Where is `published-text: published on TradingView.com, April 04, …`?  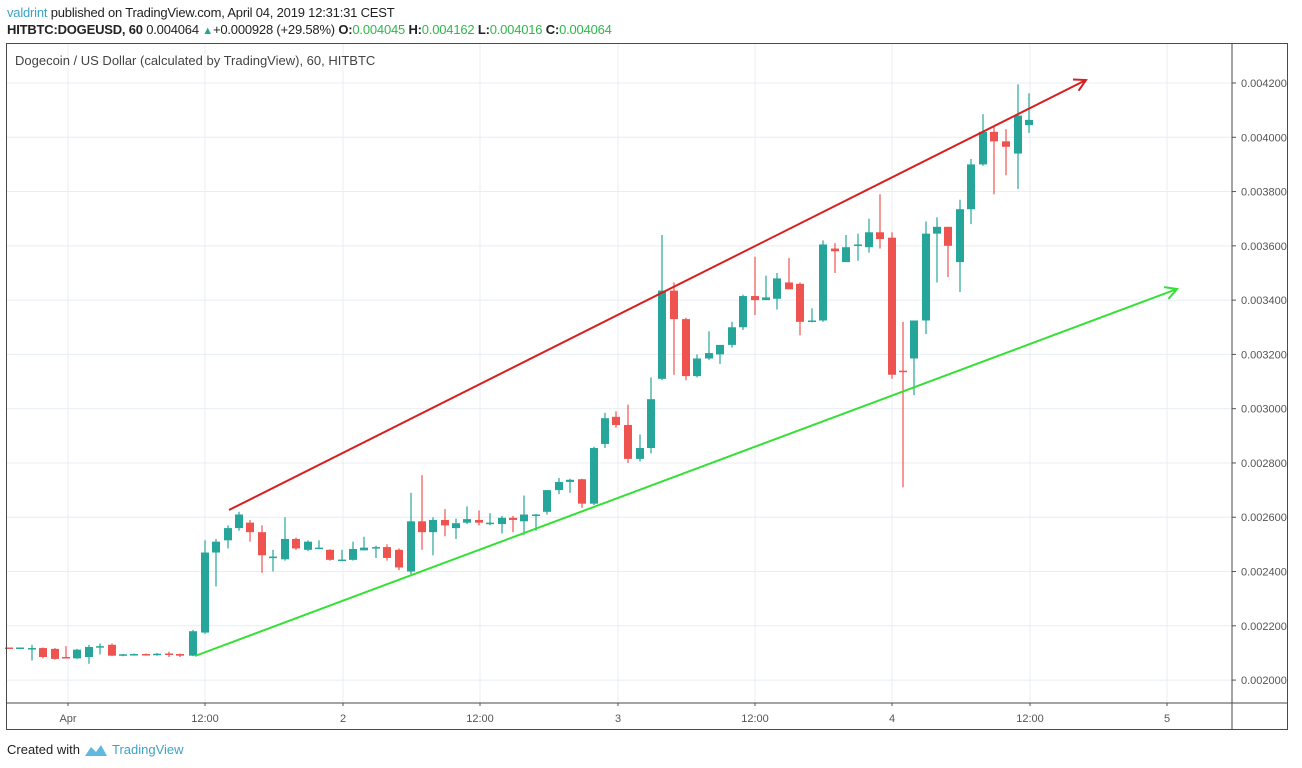
published-text: published on TradingView.com, April 04, … is located at coordinates (221, 12).